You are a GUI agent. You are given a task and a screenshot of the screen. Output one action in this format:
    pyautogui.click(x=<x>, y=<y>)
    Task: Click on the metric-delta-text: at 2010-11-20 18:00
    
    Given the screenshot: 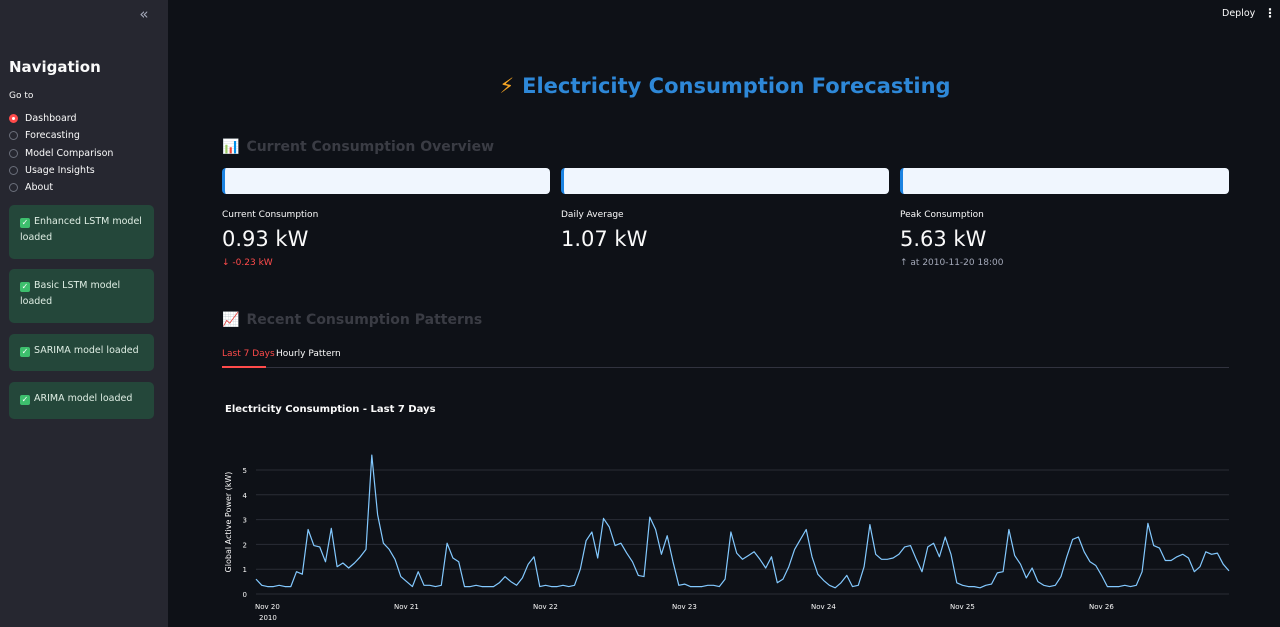 What is the action you would take?
    pyautogui.click(x=957, y=263)
    